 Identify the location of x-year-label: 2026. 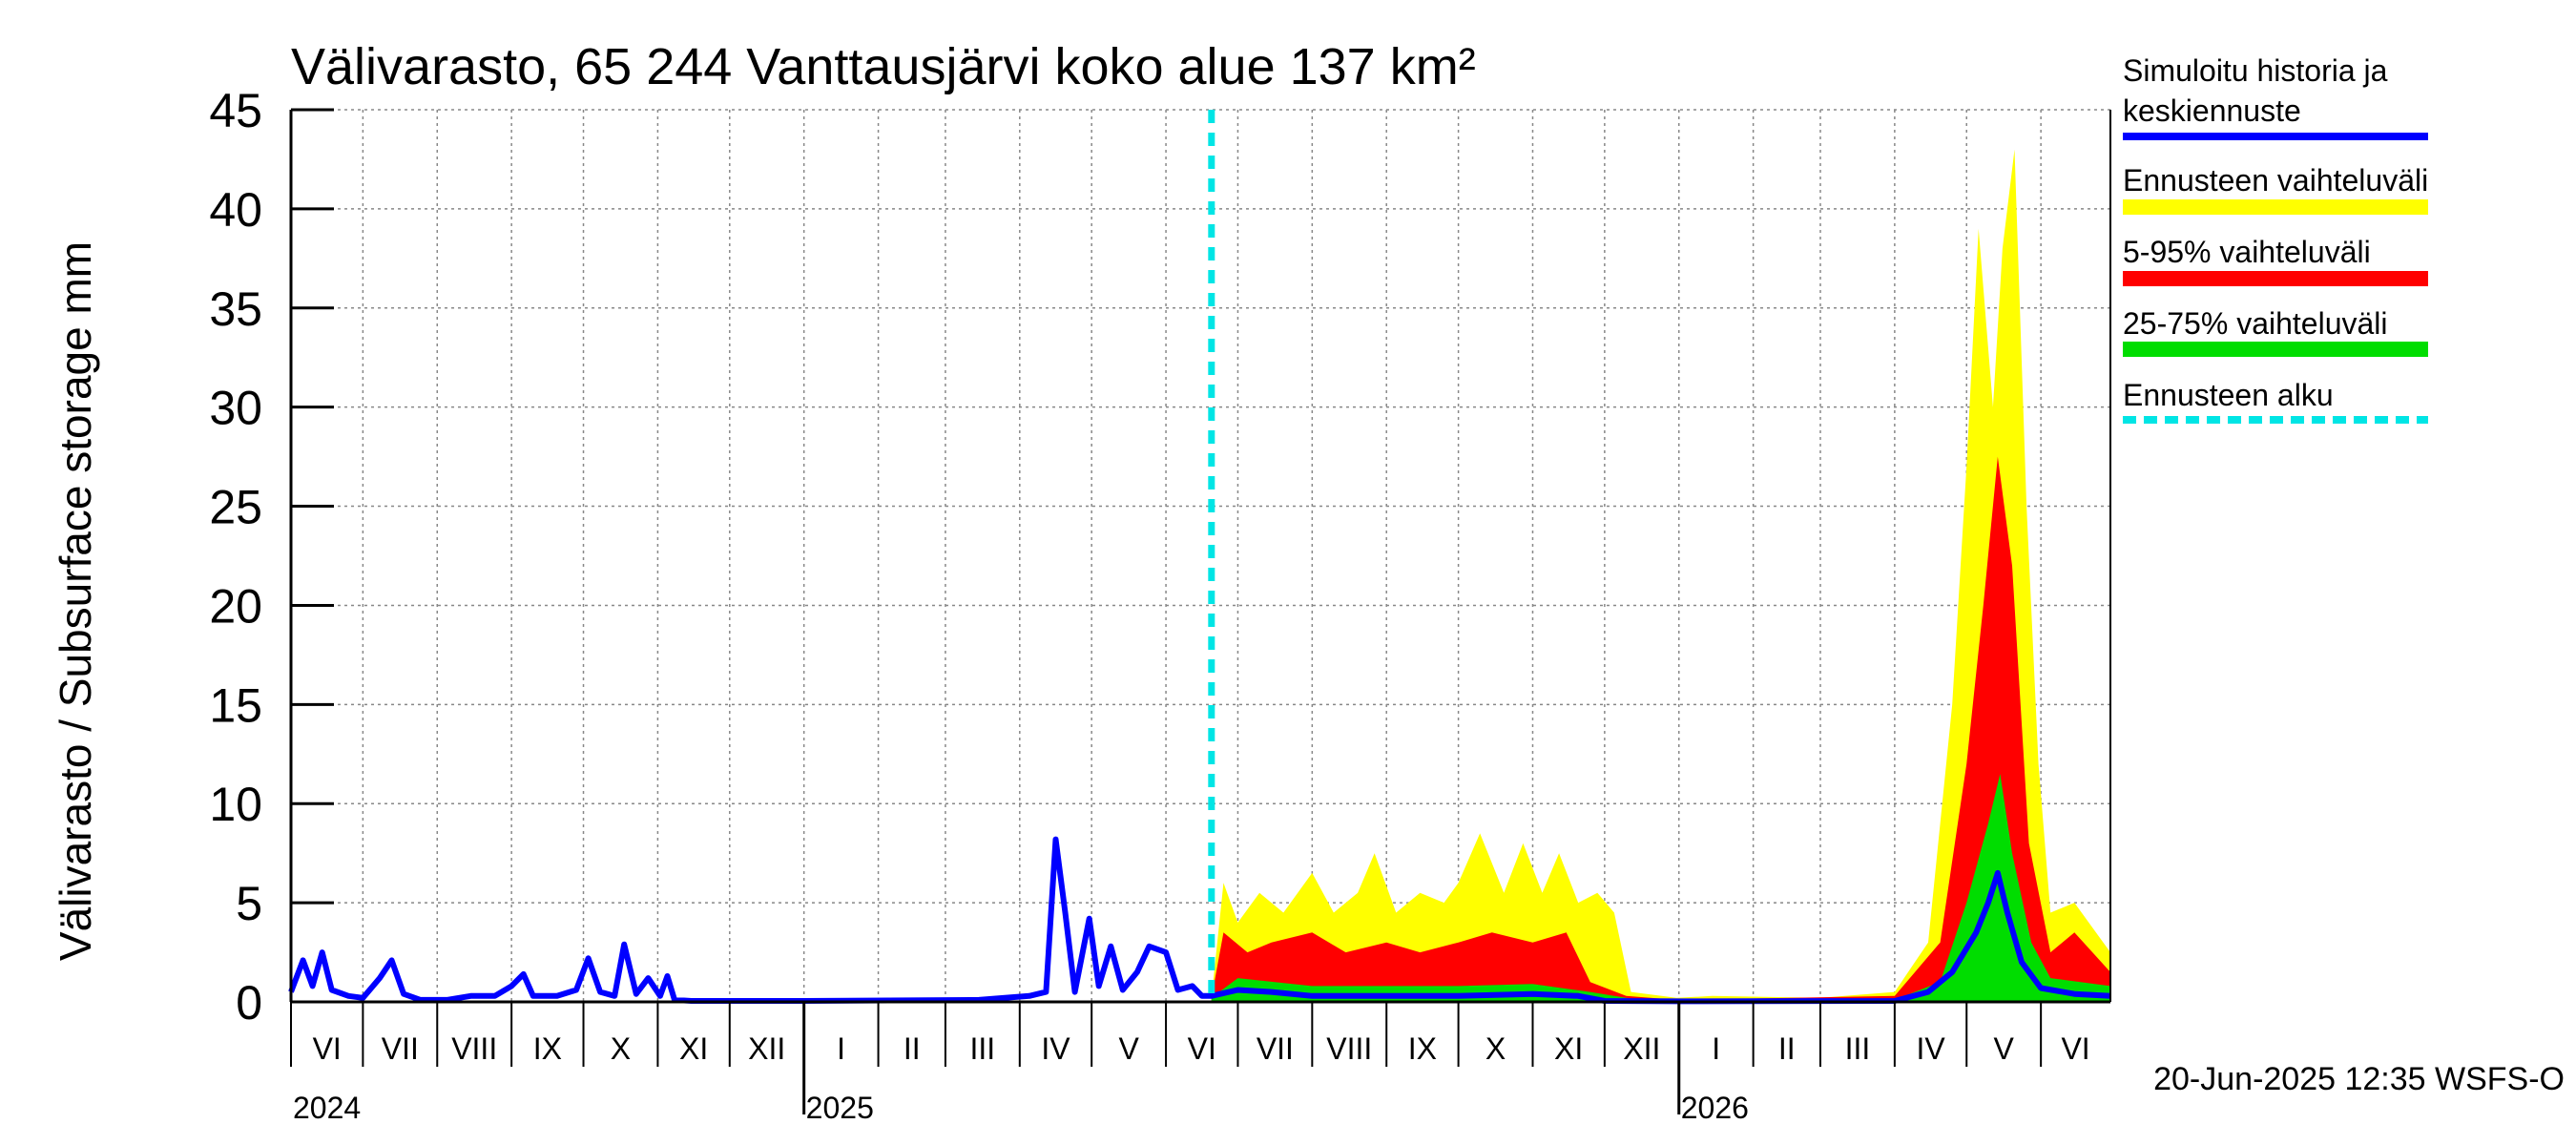
(1715, 1108).